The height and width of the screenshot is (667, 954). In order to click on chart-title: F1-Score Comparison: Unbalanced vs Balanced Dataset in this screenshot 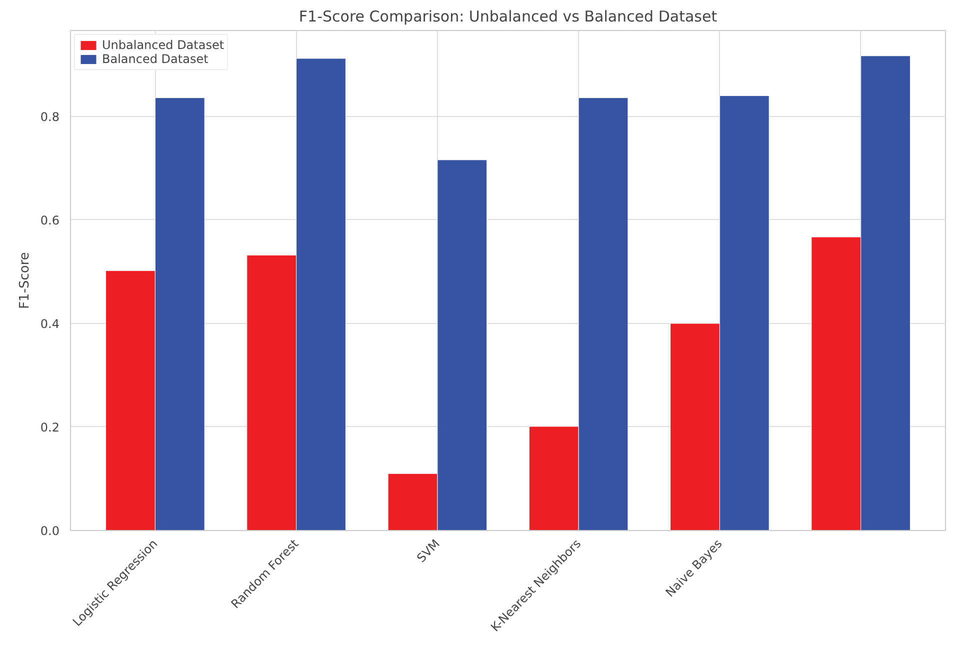, I will do `click(508, 17)`.